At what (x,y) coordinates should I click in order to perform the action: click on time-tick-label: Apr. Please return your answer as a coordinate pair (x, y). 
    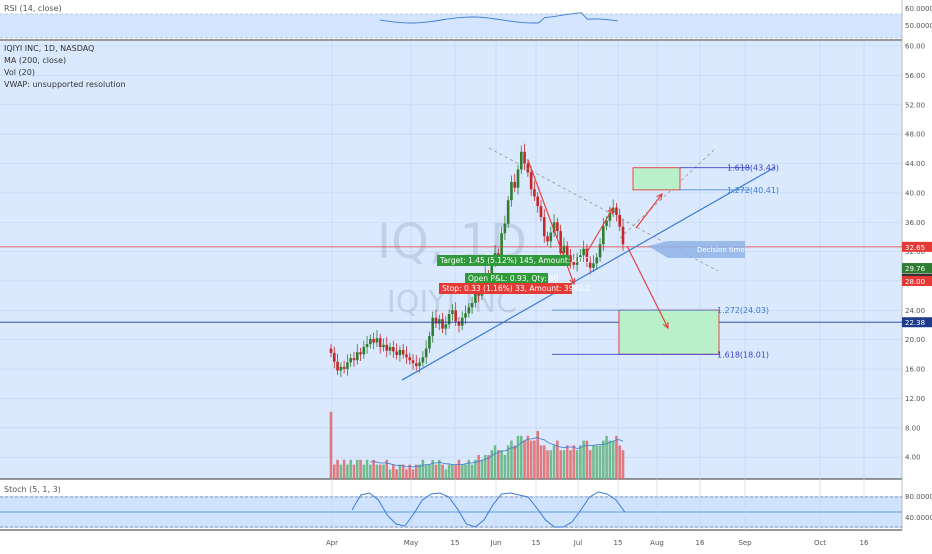
    Looking at the image, I should click on (332, 543).